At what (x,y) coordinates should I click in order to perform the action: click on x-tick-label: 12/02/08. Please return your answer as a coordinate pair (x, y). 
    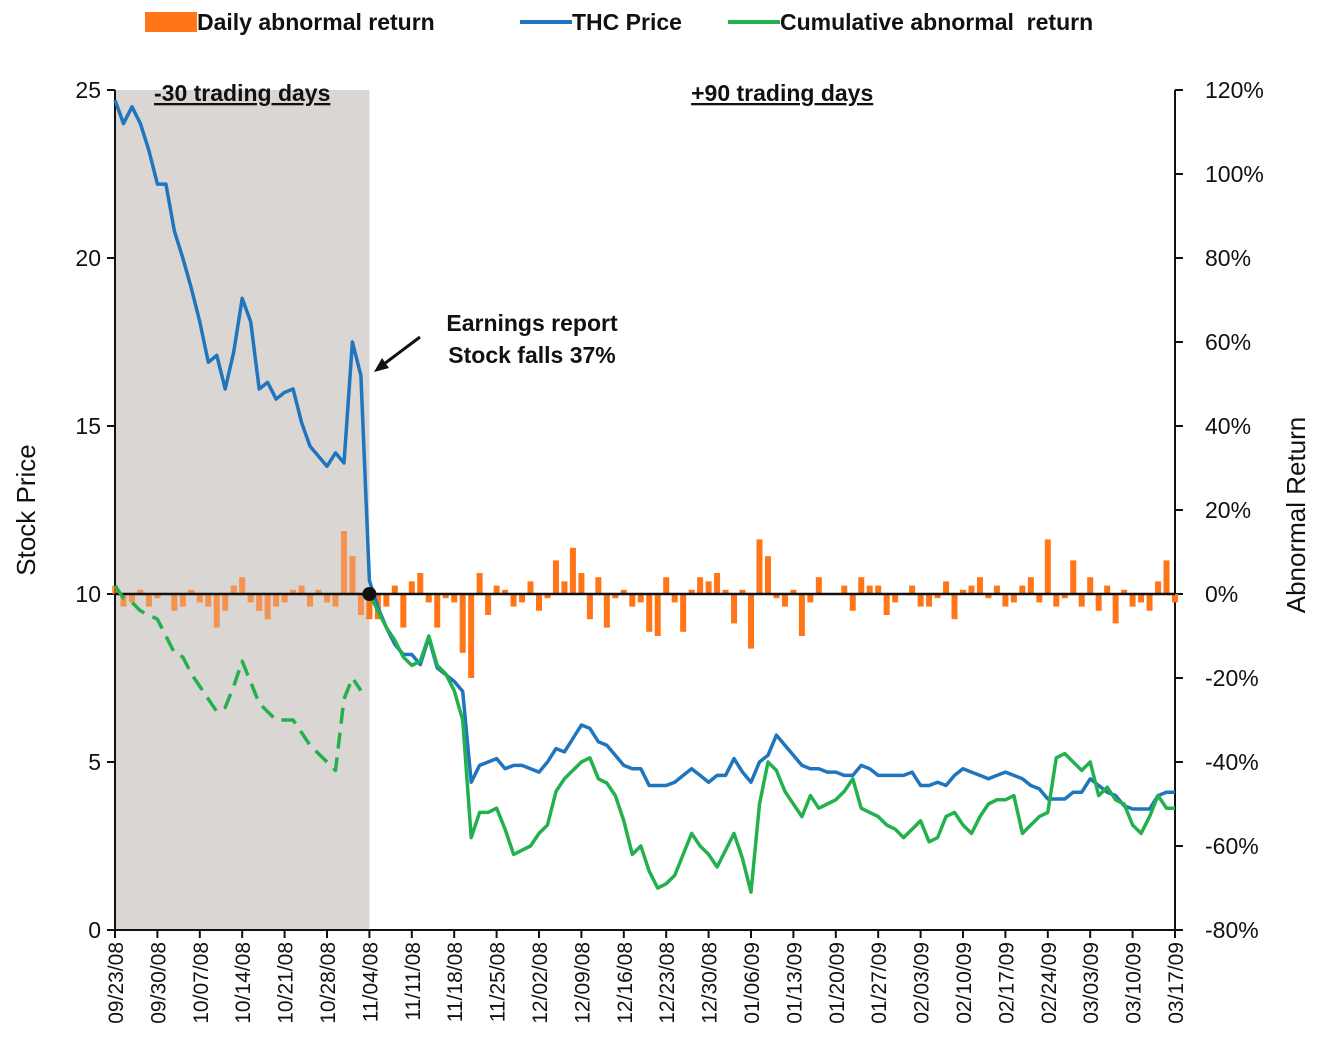
    Looking at the image, I should click on (540, 983).